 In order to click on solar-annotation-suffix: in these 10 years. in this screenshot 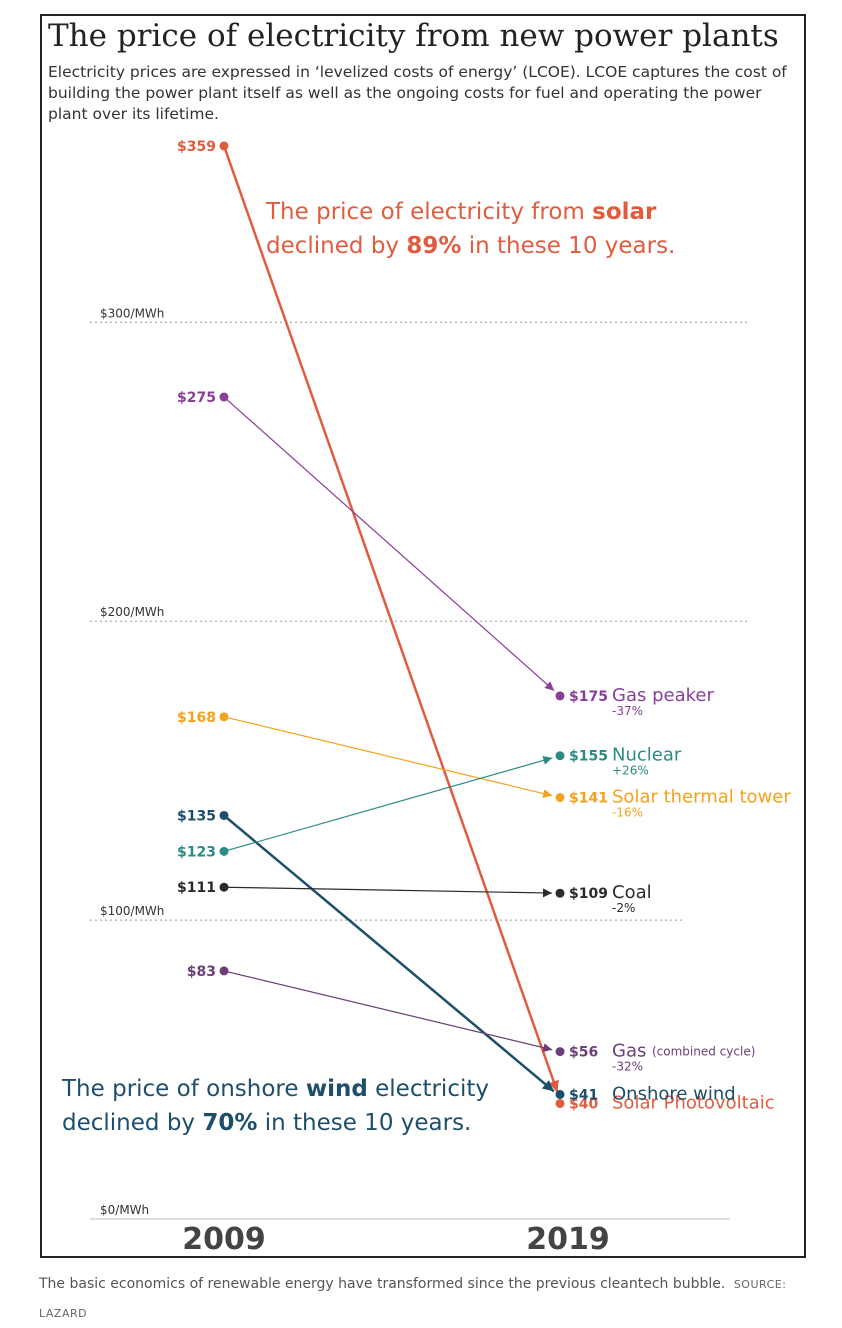, I will do `click(568, 246)`.